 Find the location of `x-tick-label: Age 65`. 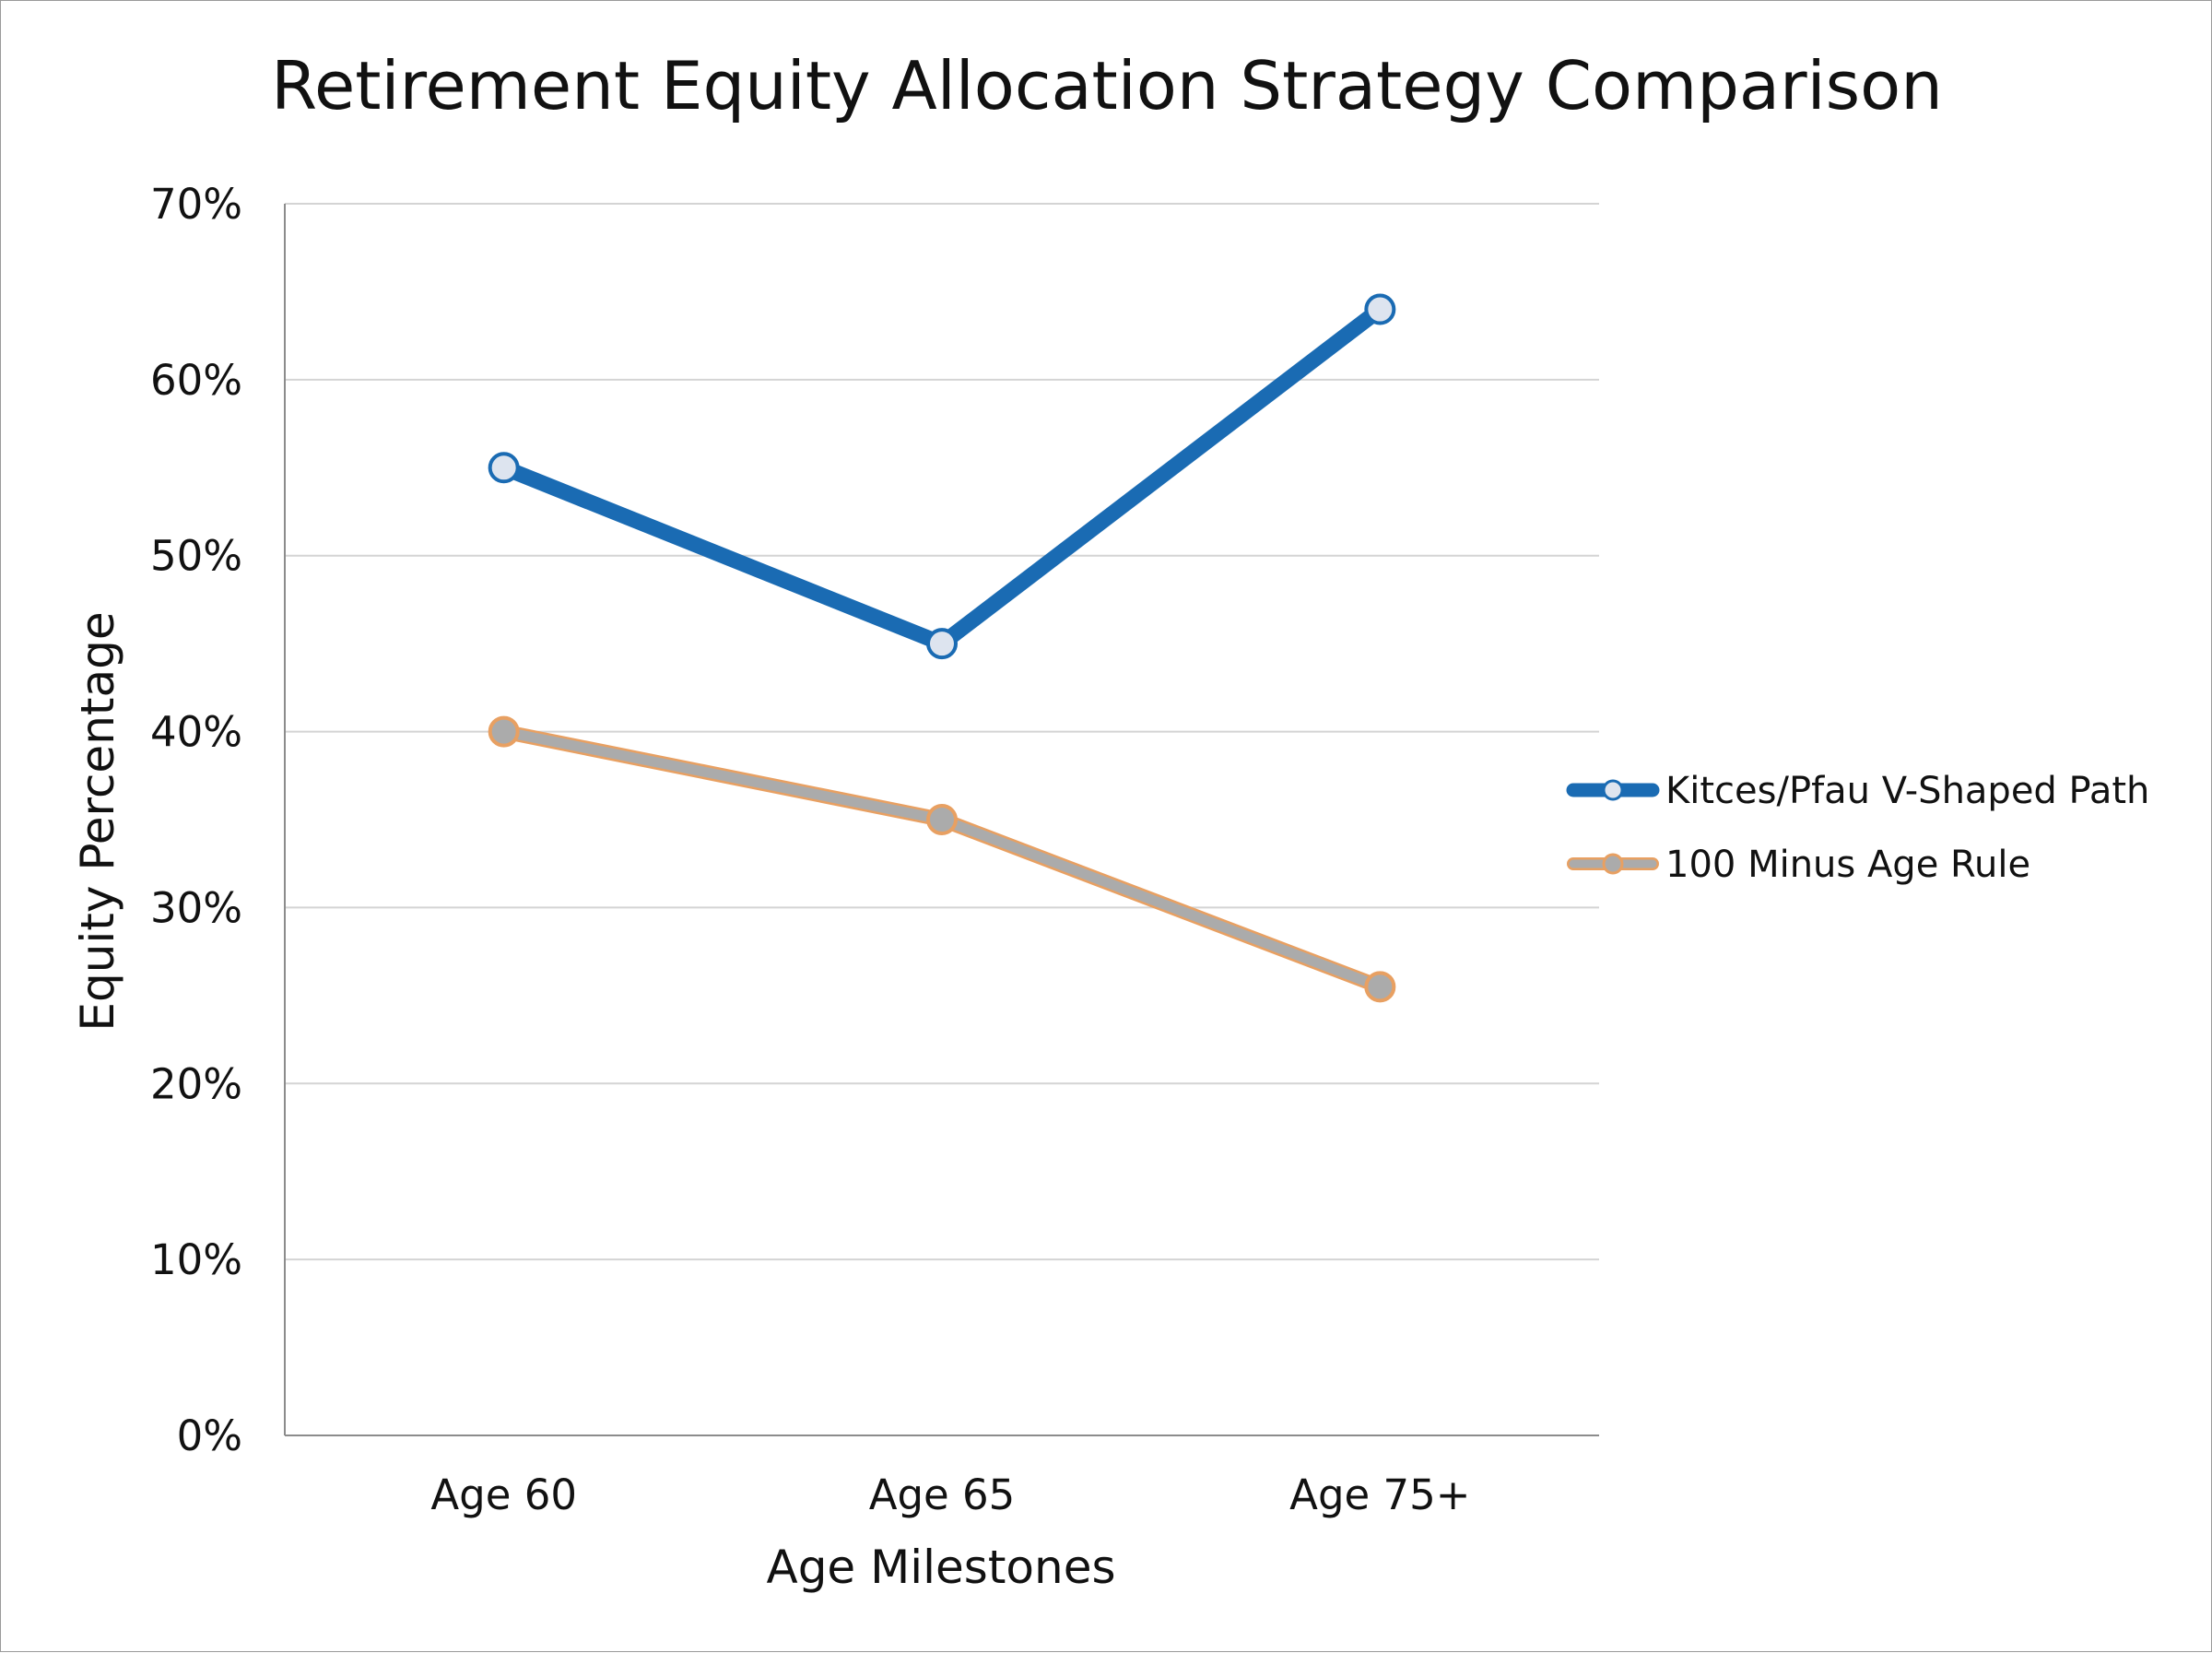

x-tick-label: Age 65 is located at coordinates (942, 1494).